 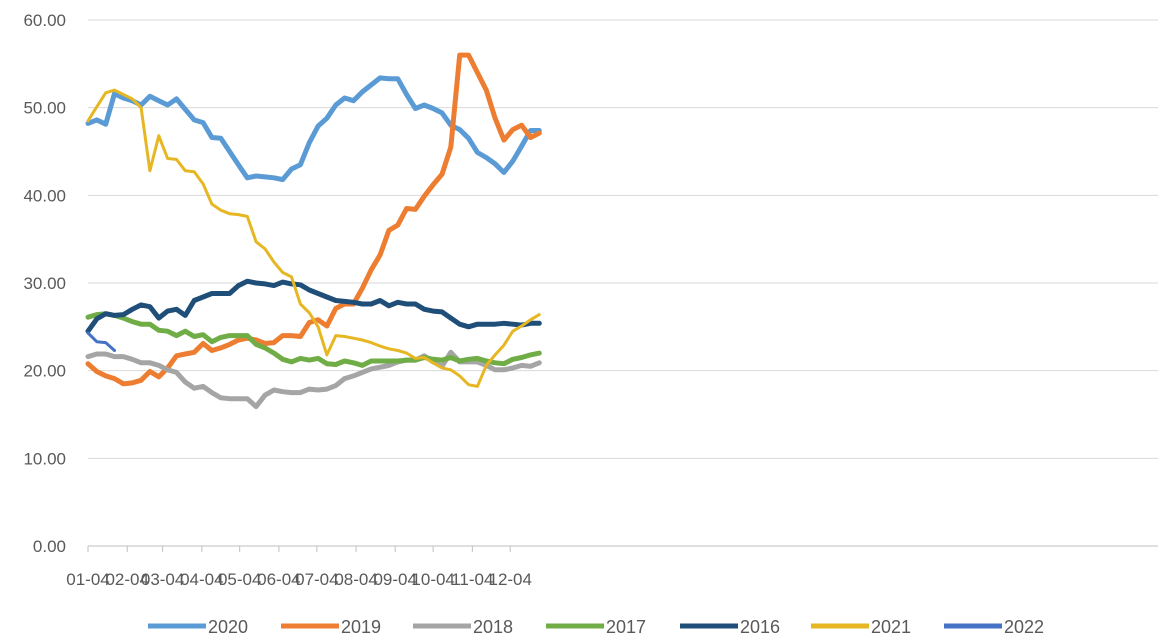 What do you see at coordinates (101, 341) in the screenshot?
I see `series-line-2022` at bounding box center [101, 341].